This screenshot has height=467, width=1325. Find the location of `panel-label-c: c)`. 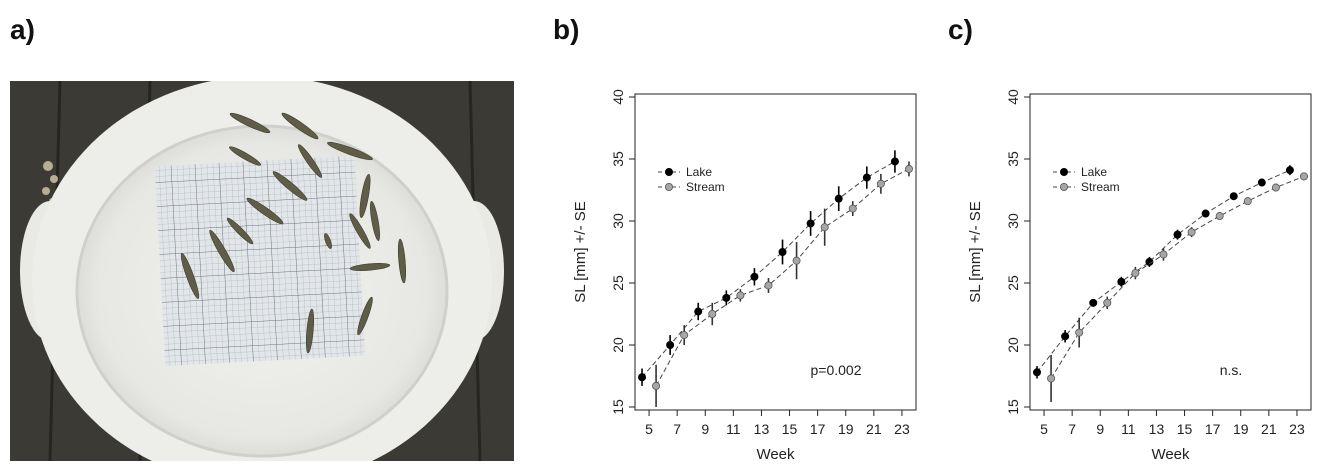

panel-label-c: c) is located at coordinates (960, 29).